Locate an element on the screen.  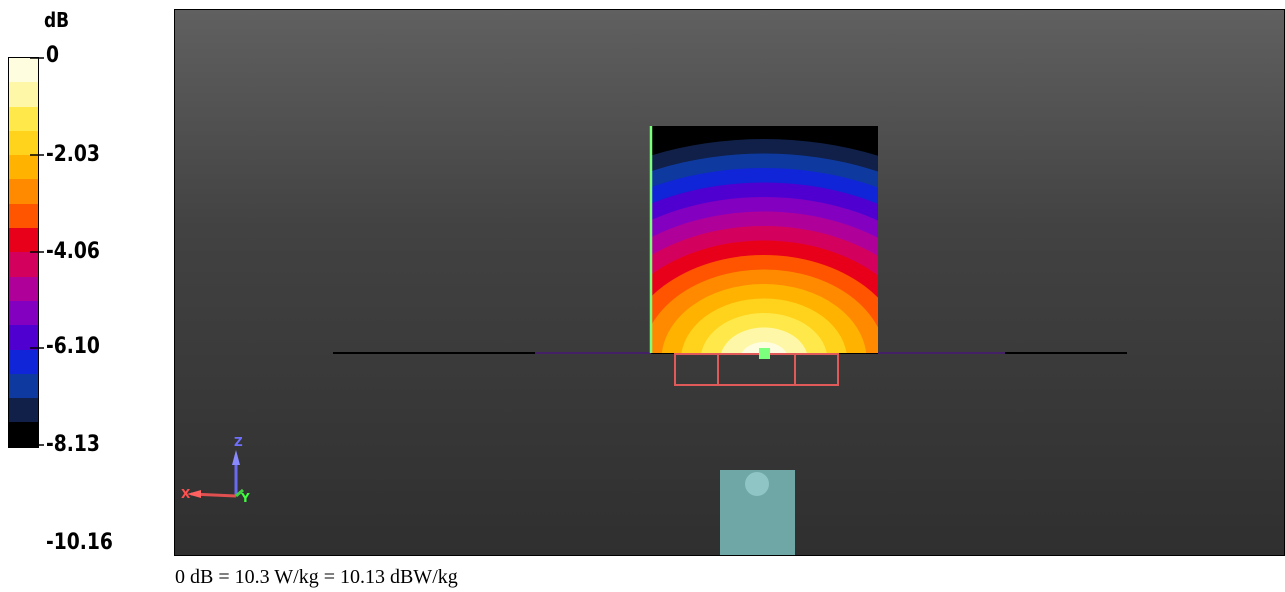
x-axis-label: X is located at coordinates (186, 494).